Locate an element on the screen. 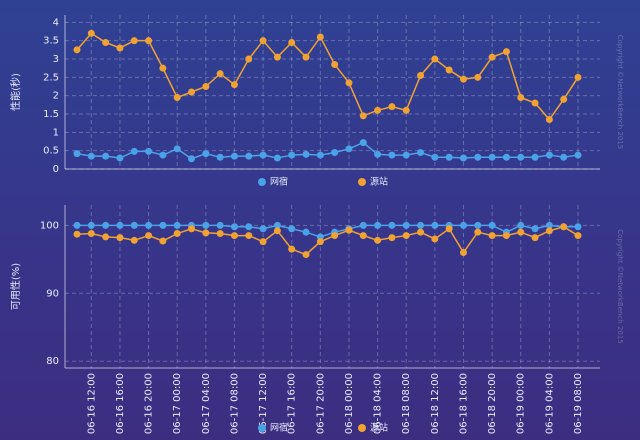  x-tick-label: 06-16 20:00 is located at coordinates (149, 403).